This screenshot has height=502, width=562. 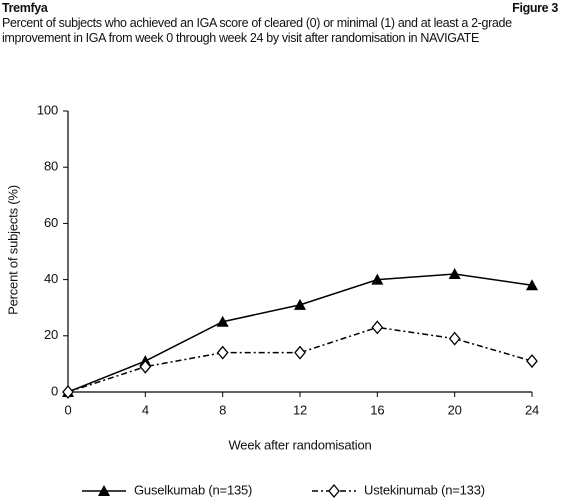 What do you see at coordinates (25, 8) in the screenshot?
I see `title: Tremfya` at bounding box center [25, 8].